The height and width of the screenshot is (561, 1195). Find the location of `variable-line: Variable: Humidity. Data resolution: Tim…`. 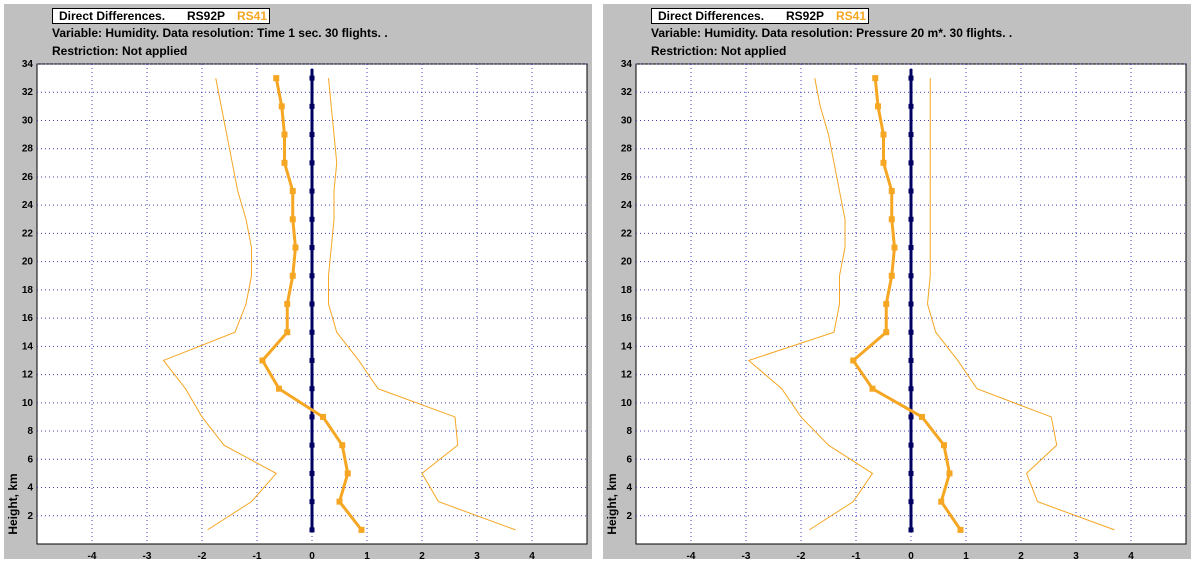

variable-line: Variable: Humidity. Data resolution: Tim… is located at coordinates (220, 33).